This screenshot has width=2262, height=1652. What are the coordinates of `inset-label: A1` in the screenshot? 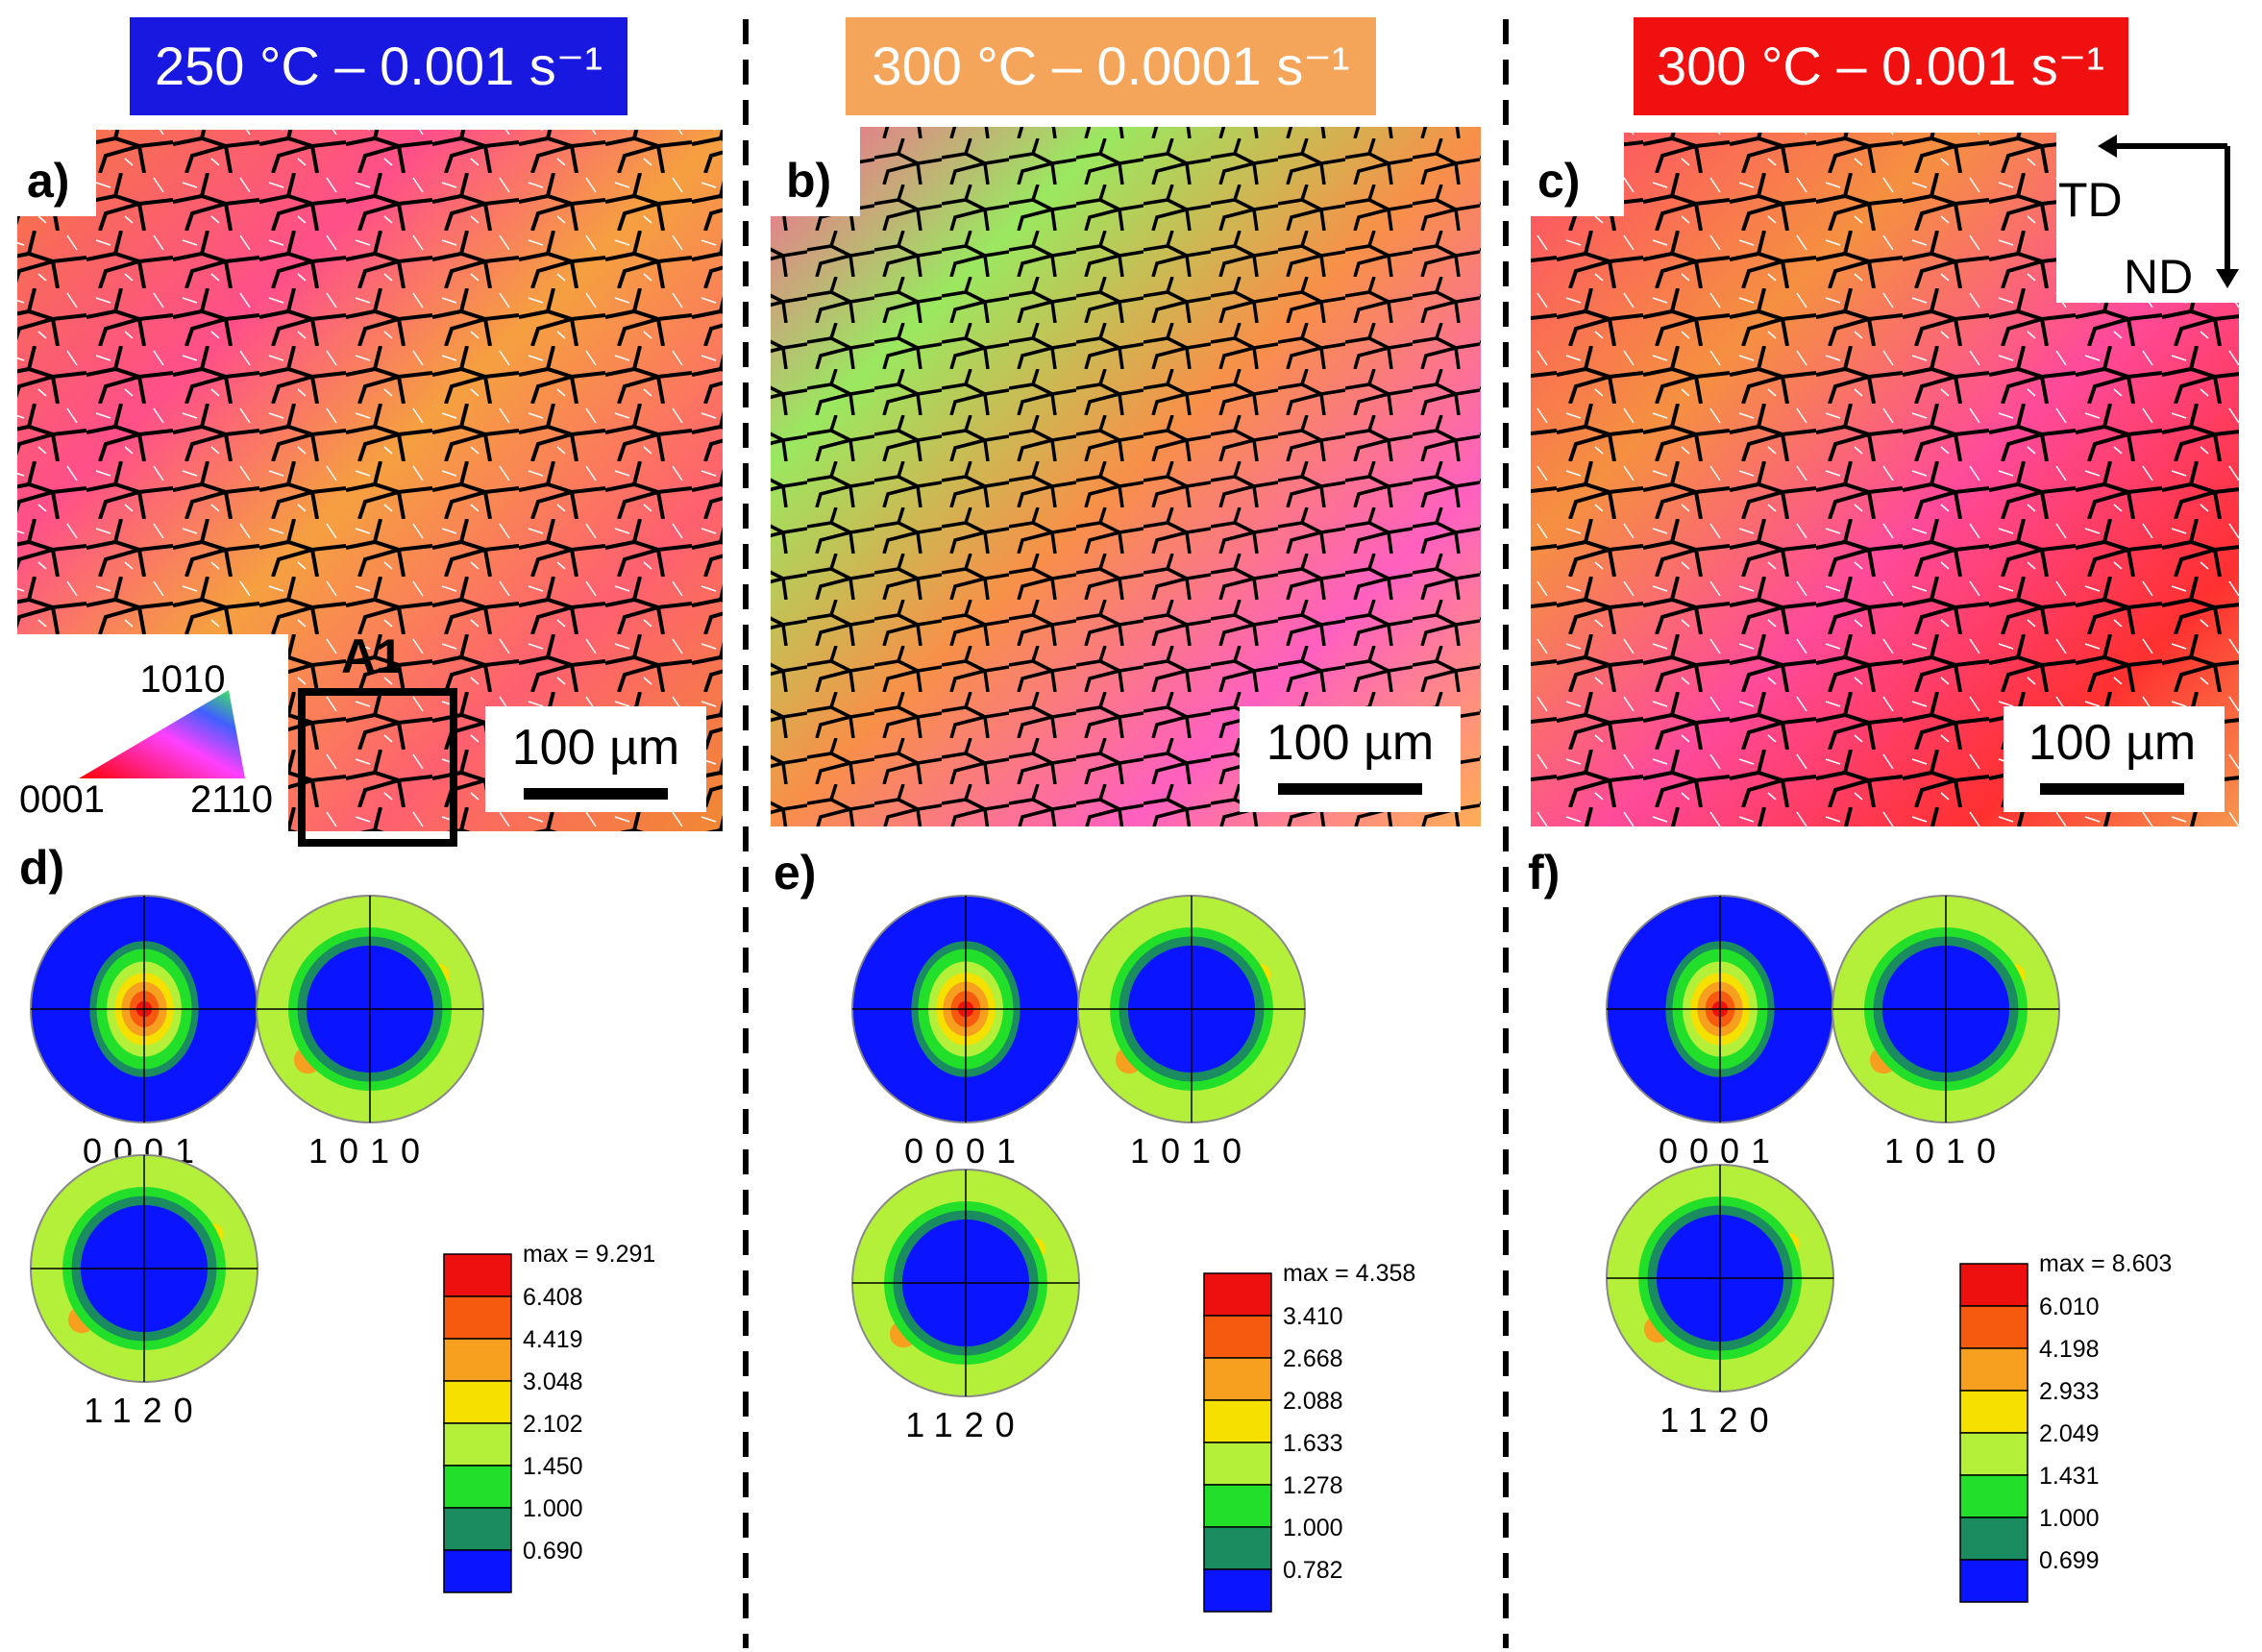 It's located at (372, 656).